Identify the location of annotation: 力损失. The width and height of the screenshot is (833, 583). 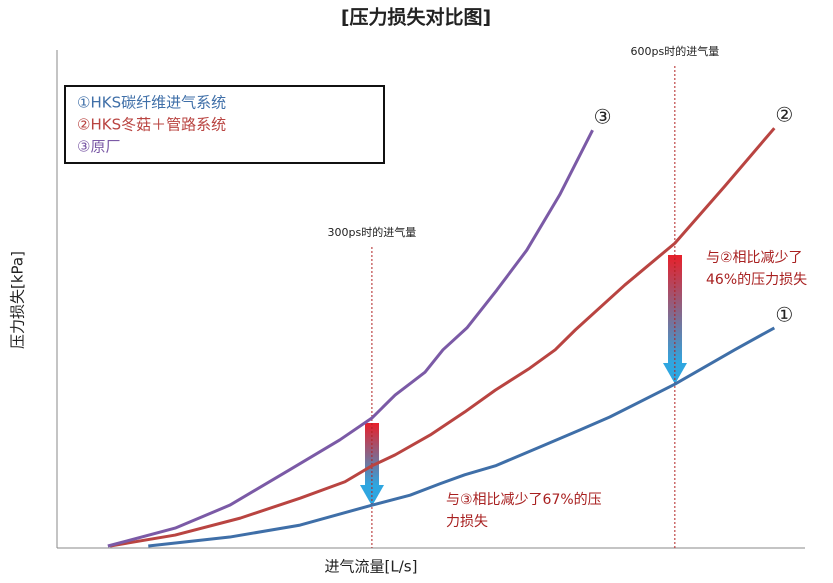
(467, 522).